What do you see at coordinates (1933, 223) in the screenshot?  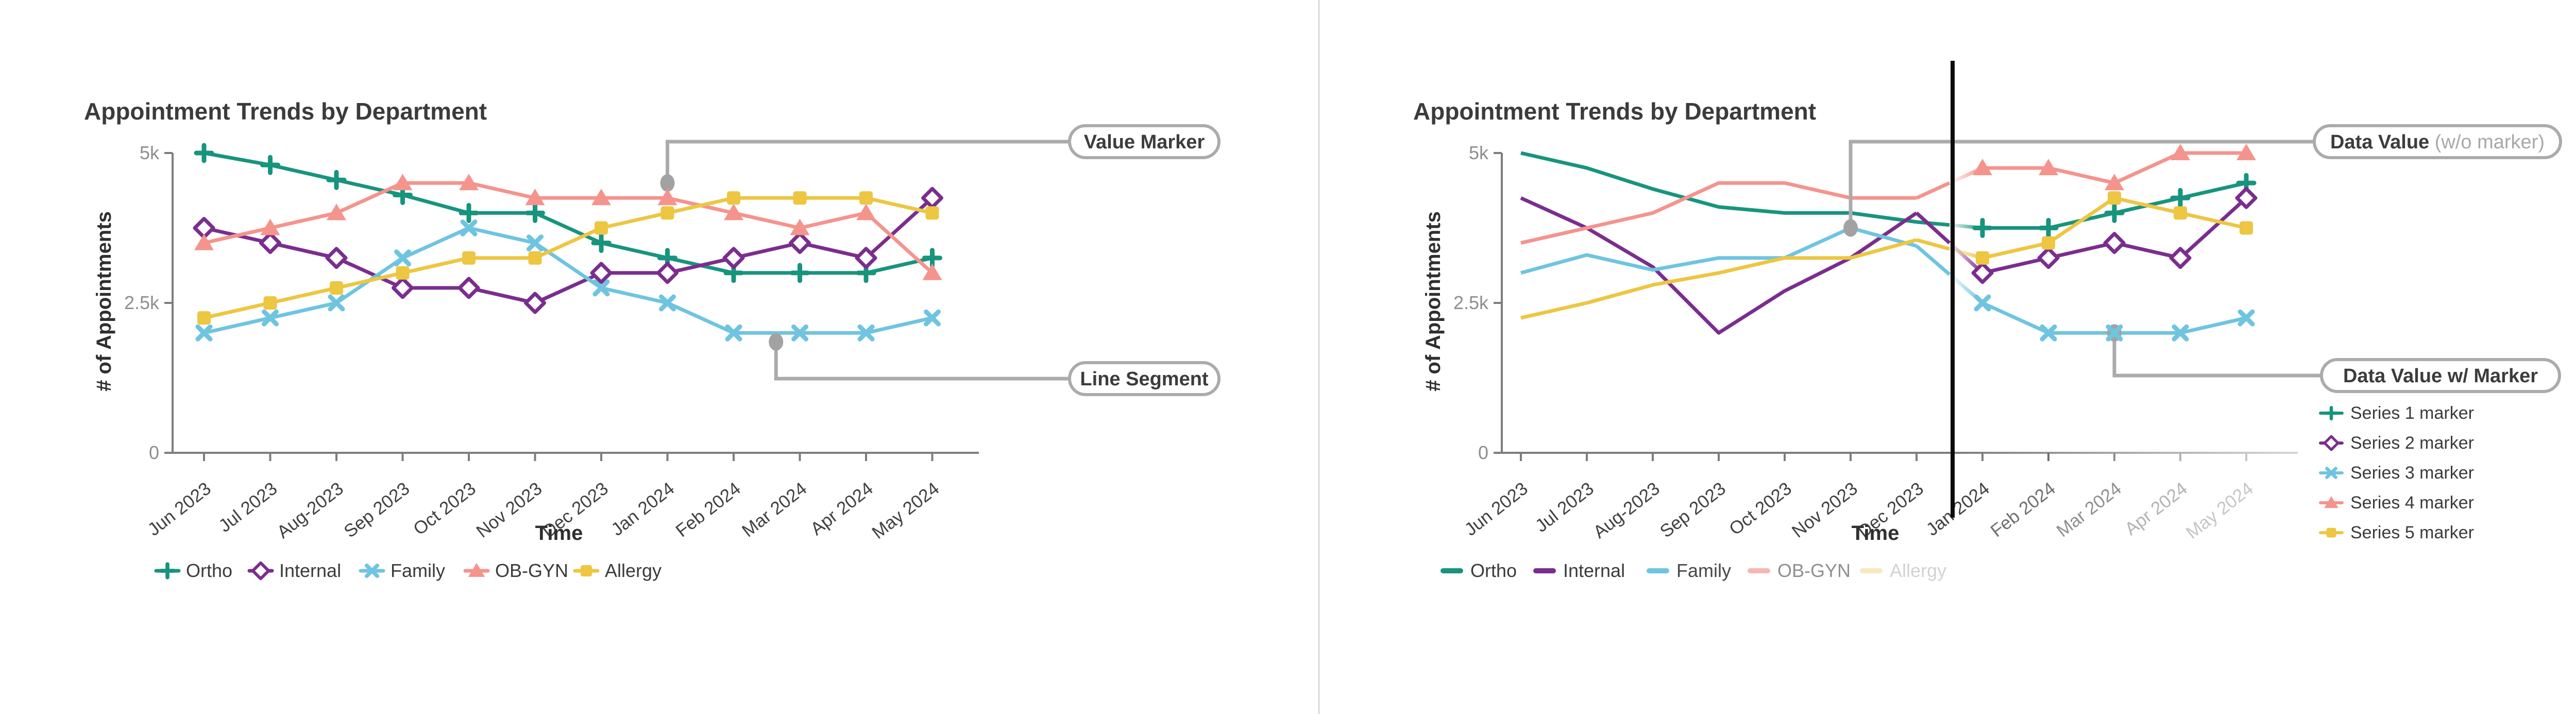 I see `series-Ortho-segment-to-divider` at bounding box center [1933, 223].